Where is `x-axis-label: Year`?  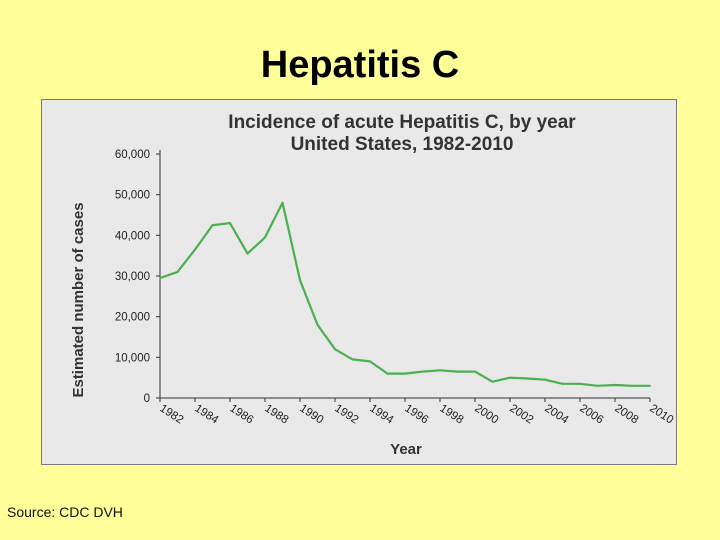
x-axis-label: Year is located at coordinates (406, 449).